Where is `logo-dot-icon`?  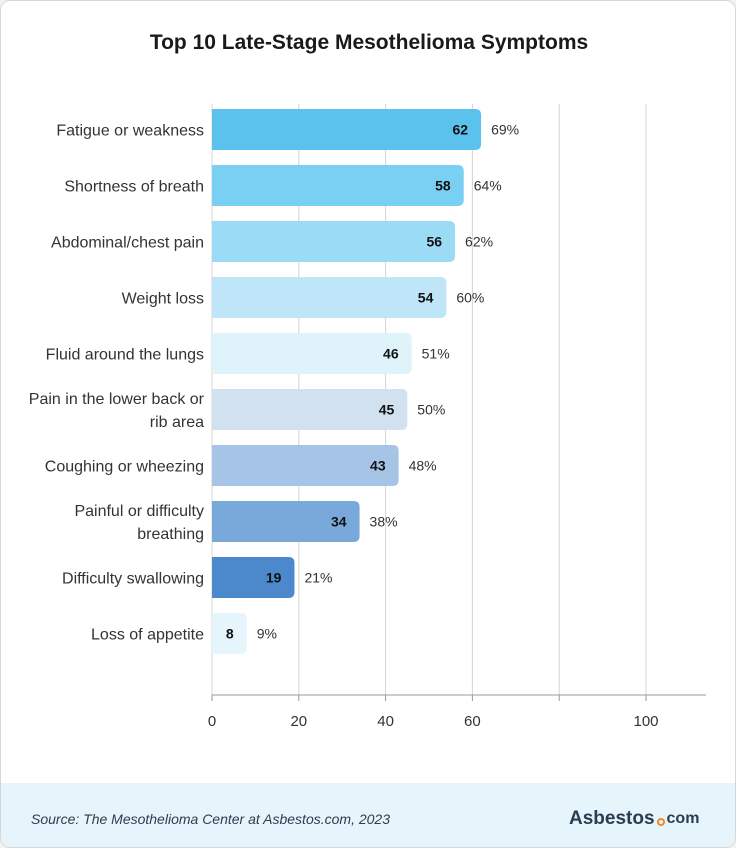
logo-dot-icon is located at coordinates (660, 821).